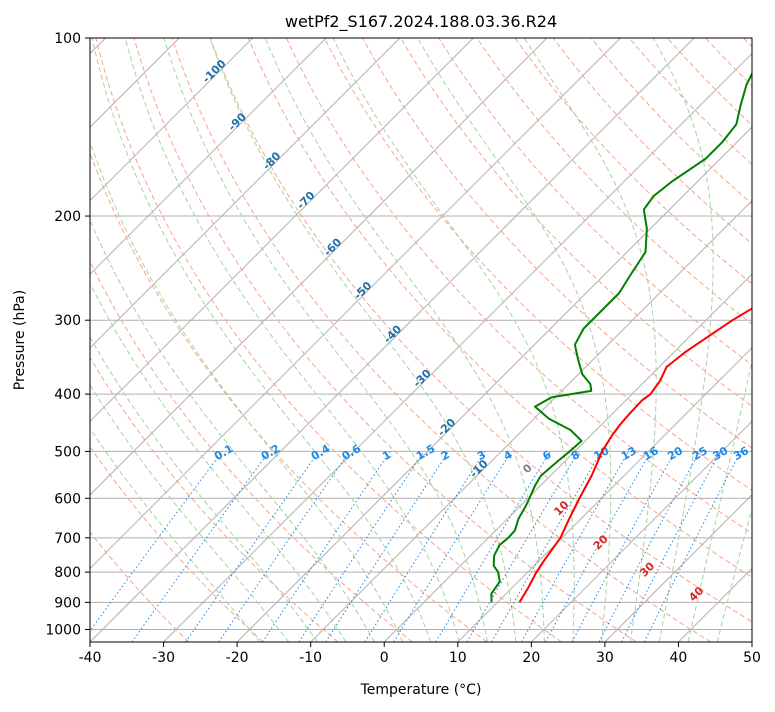  I want to click on x-tick-label: 10, so click(458, 658).